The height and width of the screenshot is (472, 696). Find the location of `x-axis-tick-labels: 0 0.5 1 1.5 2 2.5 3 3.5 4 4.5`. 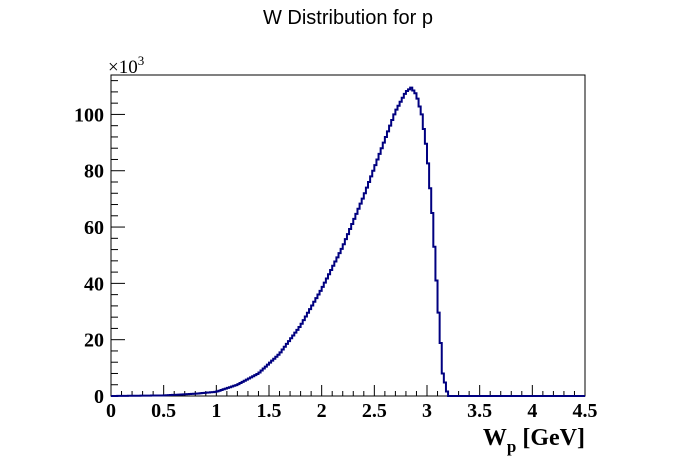

x-axis-tick-labels: 0 0.5 1 1.5 2 2.5 3 3.5 4 4.5 is located at coordinates (352, 411).